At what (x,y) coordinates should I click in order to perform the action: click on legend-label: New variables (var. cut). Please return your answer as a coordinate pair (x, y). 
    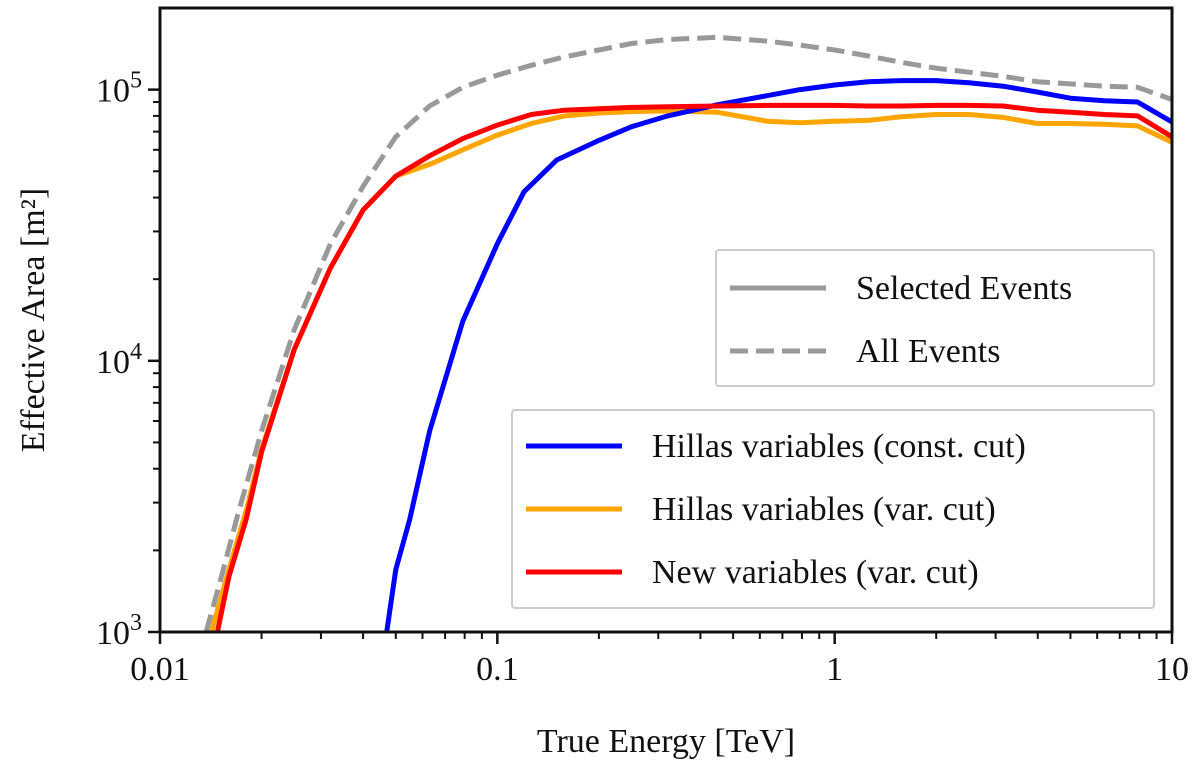
    Looking at the image, I should click on (815, 572).